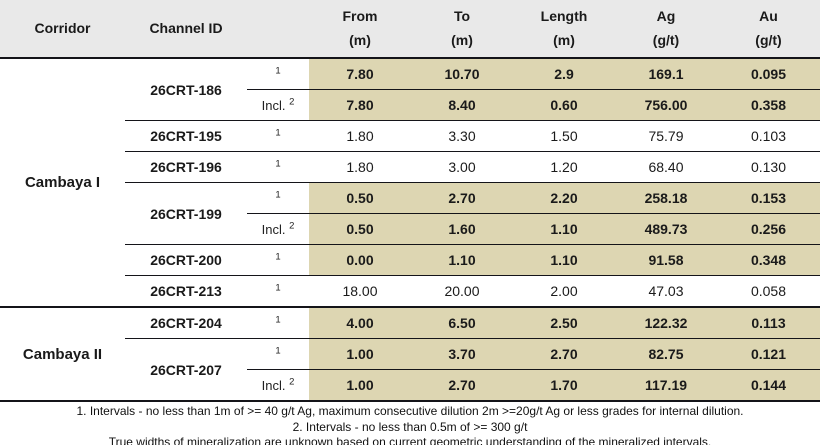 This screenshot has height=445, width=820. I want to click on au-cell: 0.058, so click(768, 291).